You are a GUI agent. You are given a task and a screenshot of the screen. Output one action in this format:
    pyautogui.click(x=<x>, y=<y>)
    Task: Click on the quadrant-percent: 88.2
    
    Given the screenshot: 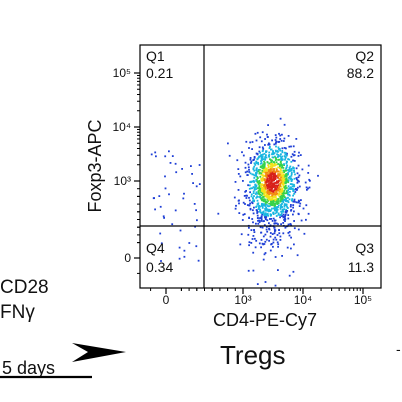 What is the action you would take?
    pyautogui.click(x=360, y=73)
    